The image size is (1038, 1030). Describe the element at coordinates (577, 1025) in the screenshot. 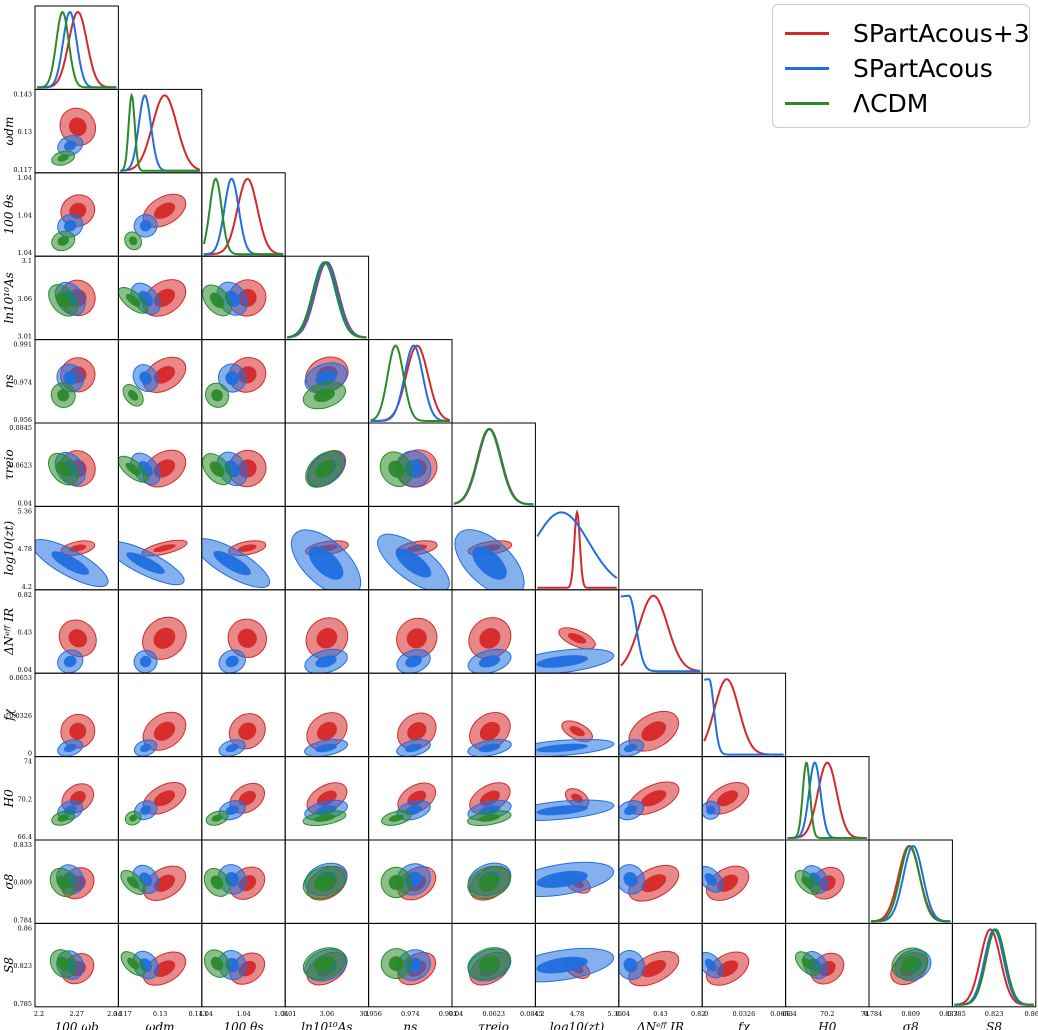

I see `x-axis-label: log10(zt)` at that location.